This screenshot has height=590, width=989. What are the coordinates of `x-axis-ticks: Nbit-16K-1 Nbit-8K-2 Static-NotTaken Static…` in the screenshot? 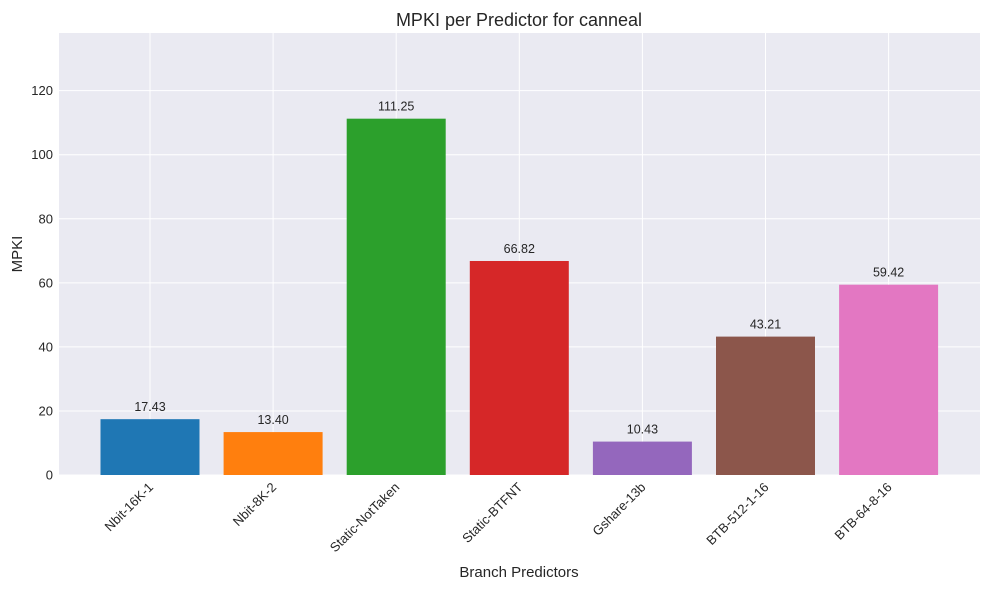 It's located at (498, 517).